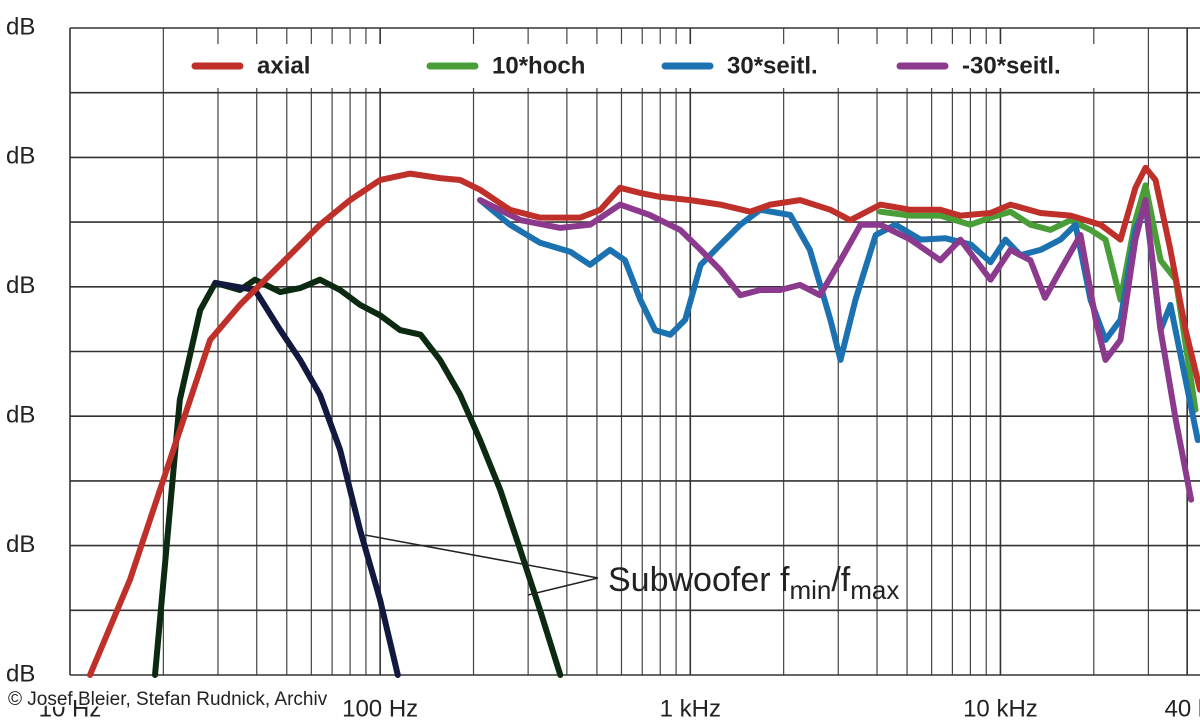 This screenshot has height=720, width=1200. I want to click on legend-label: axial, so click(283, 65).